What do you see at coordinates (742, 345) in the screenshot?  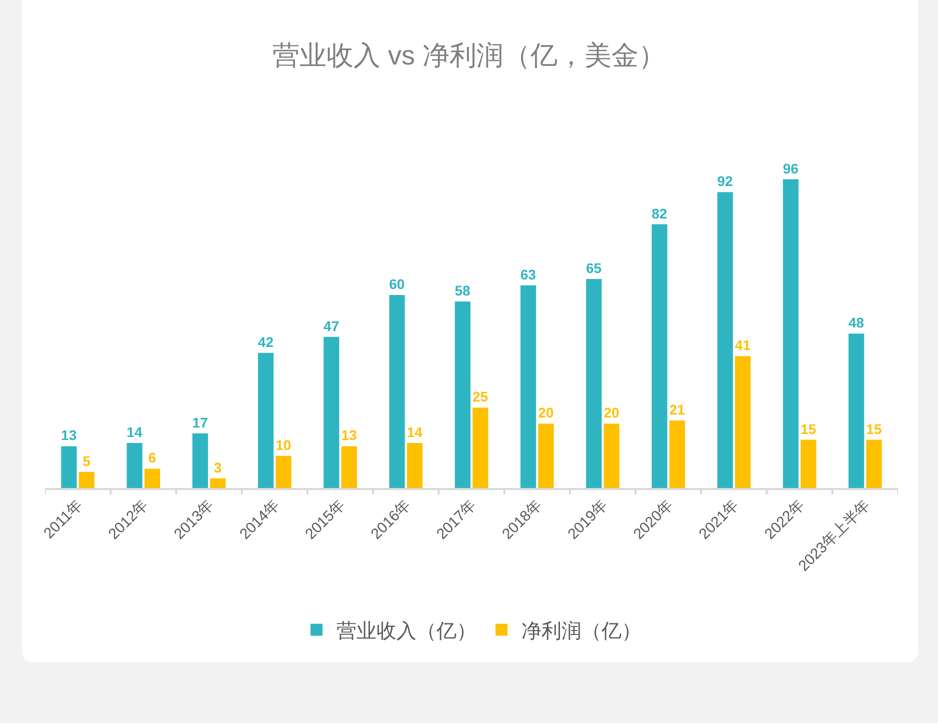 I see `data-label: 41` at bounding box center [742, 345].